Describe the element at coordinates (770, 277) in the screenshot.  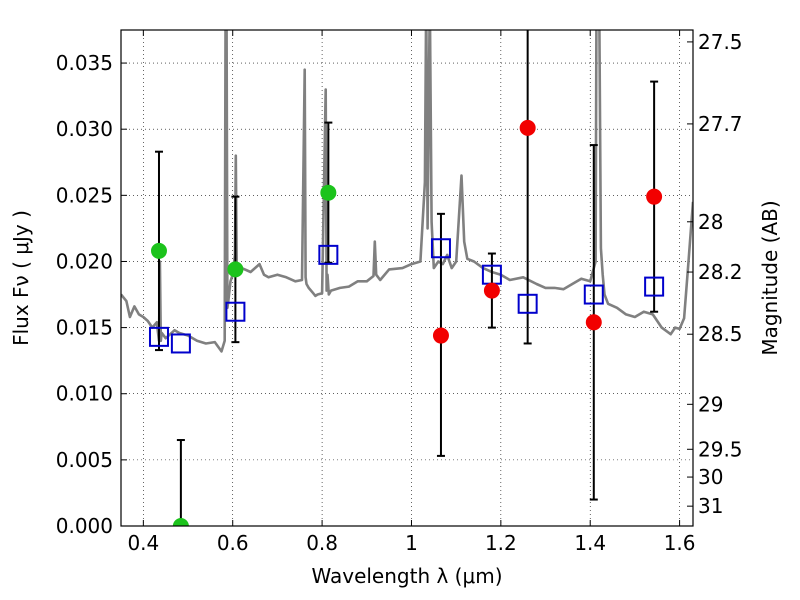
I see `y-axis-right-label: Magnitude (AB)` at that location.